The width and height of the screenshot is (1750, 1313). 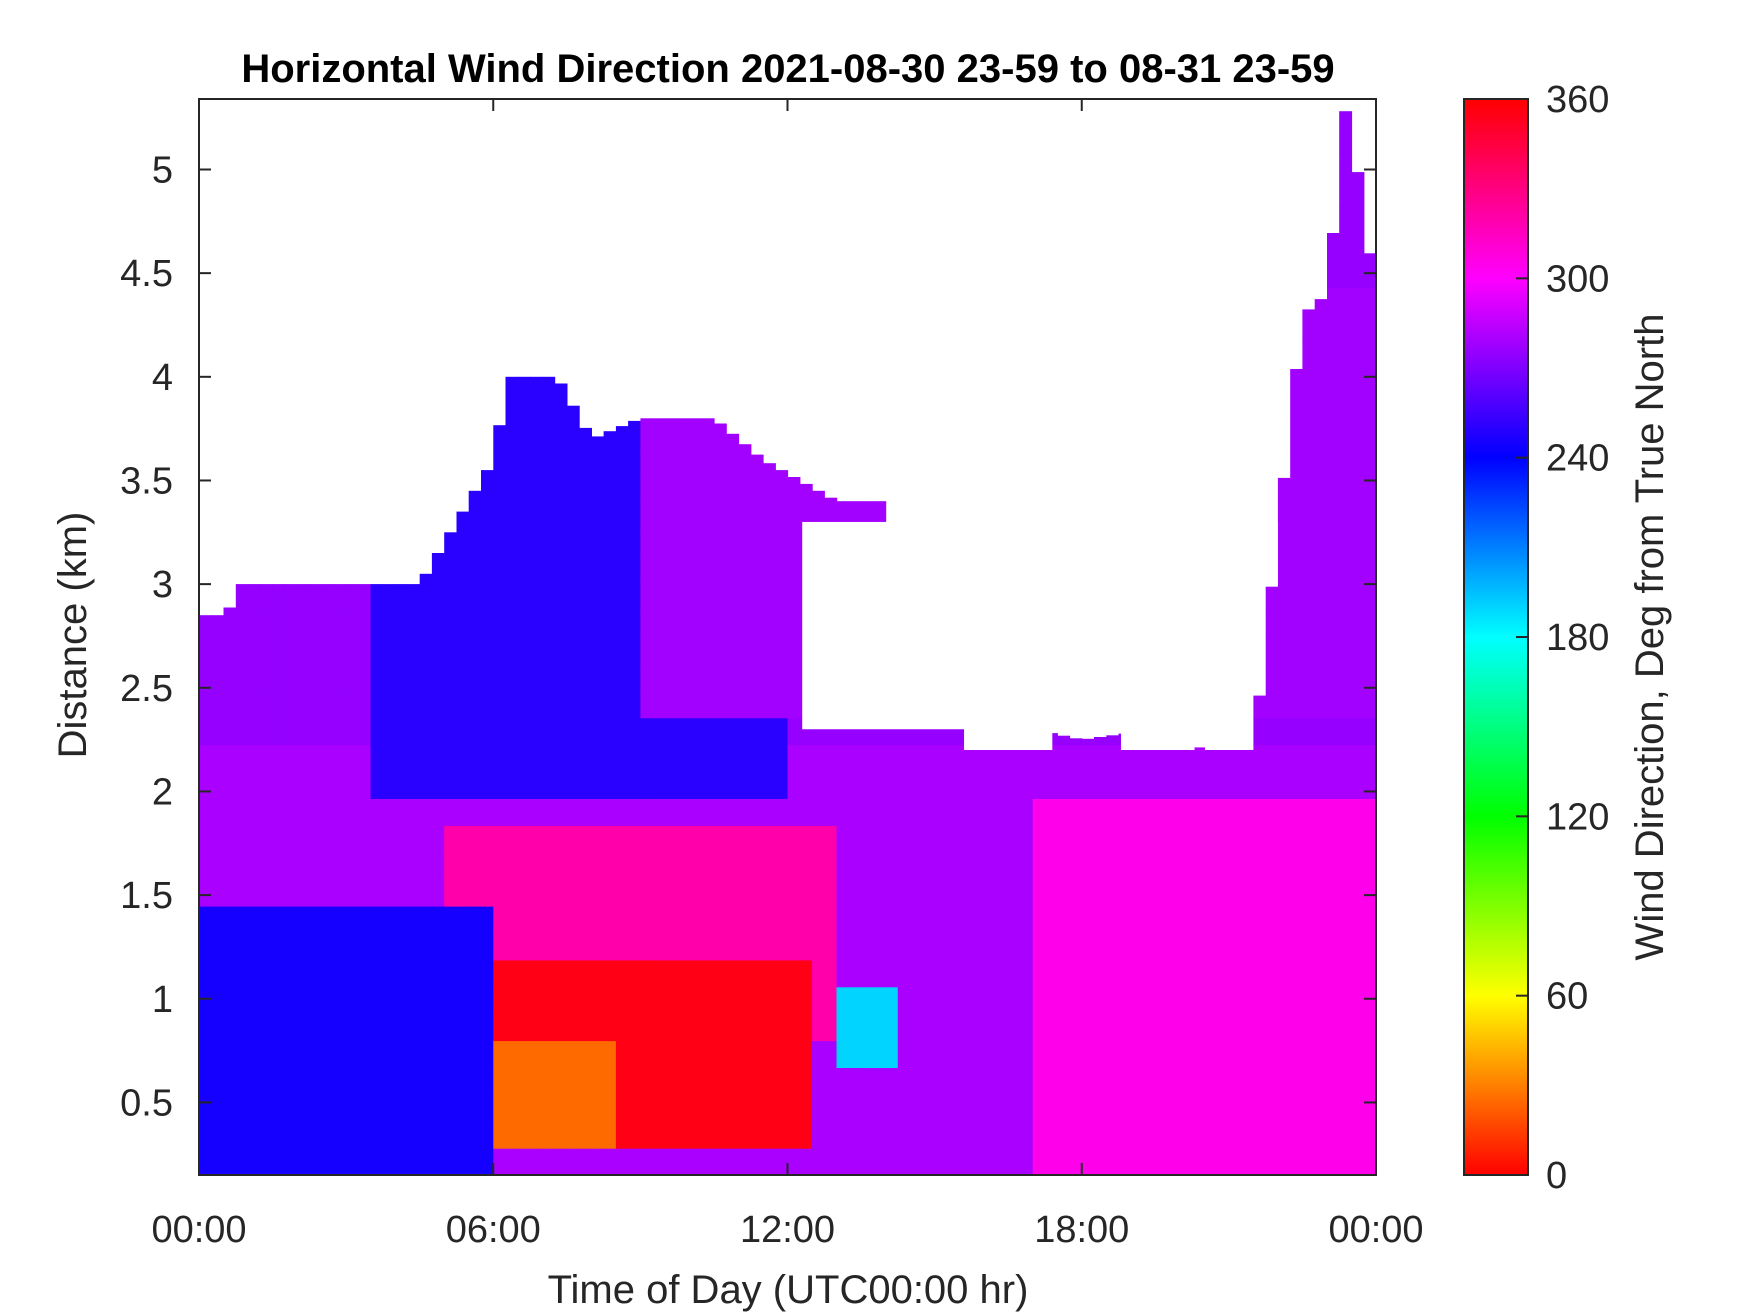 What do you see at coordinates (1157, 687) in the screenshot?
I see `missing-data-gap` at bounding box center [1157, 687].